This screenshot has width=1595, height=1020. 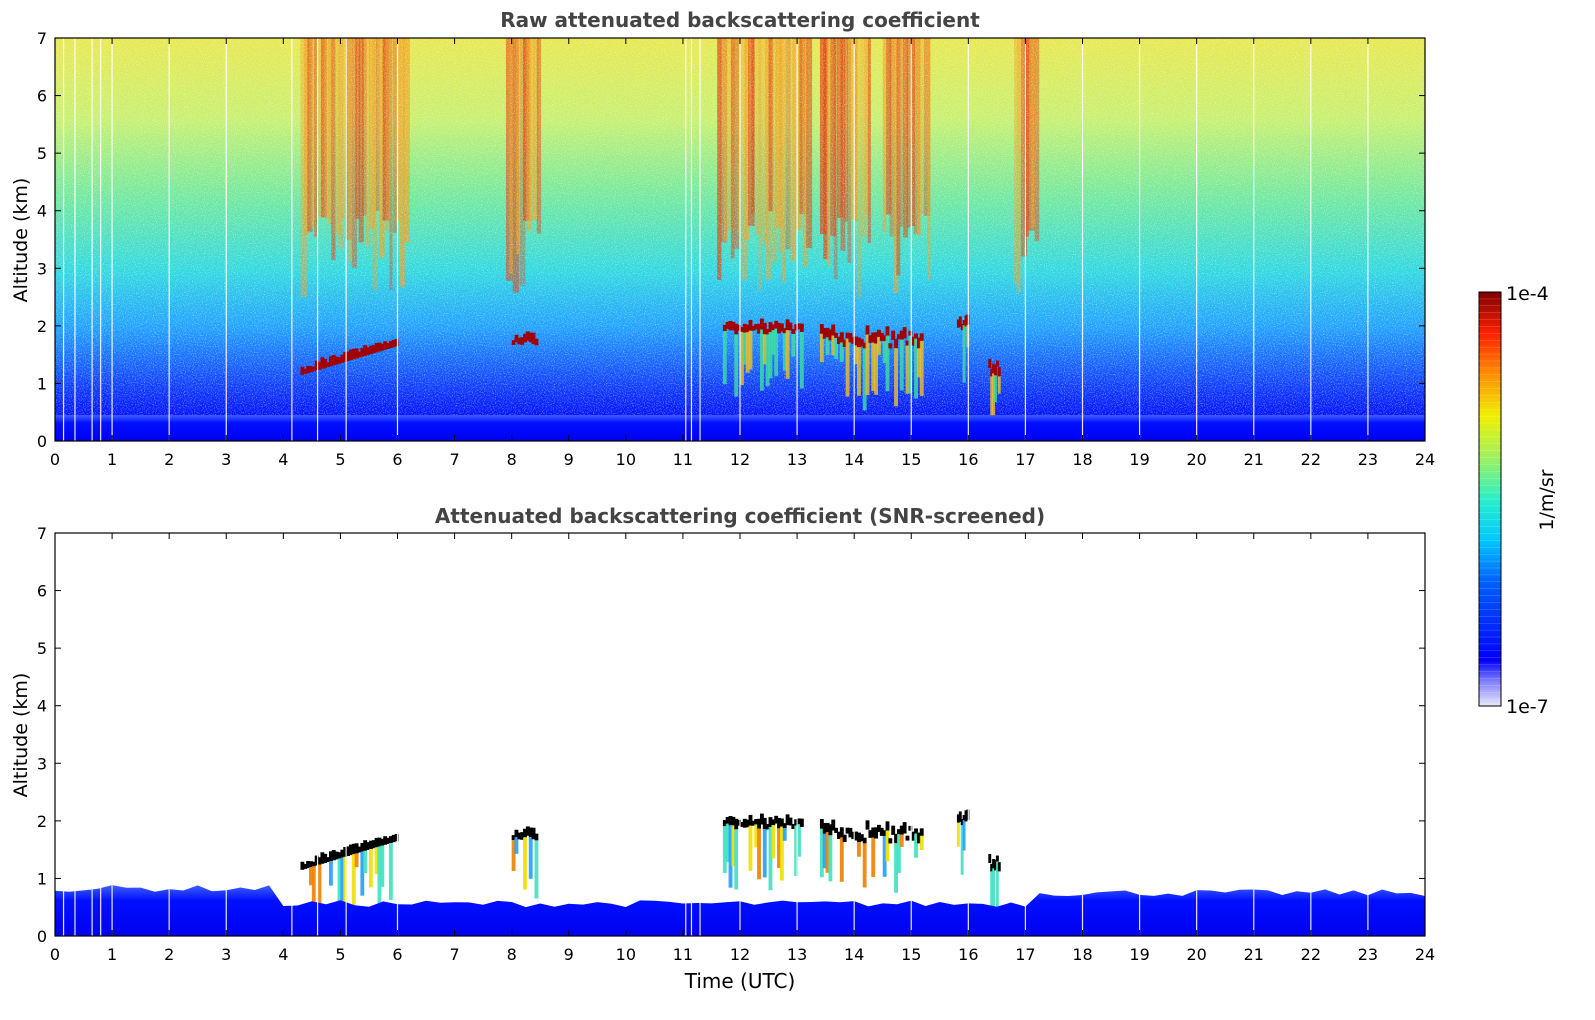 I want to click on x-tick-label: 6, so click(x=397, y=954).